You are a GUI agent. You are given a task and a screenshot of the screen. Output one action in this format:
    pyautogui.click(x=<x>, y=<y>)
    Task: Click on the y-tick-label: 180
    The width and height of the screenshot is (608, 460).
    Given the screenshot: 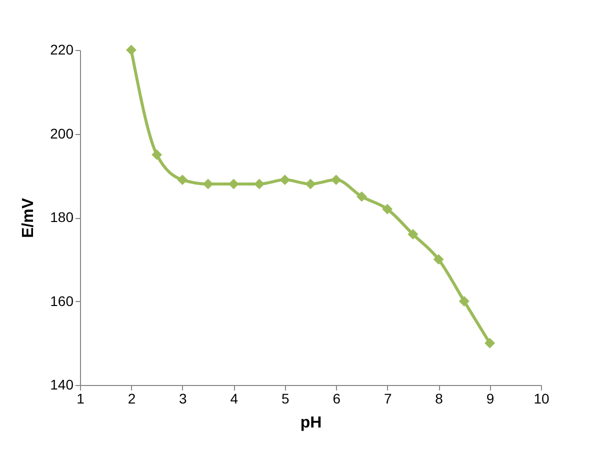 What is the action you would take?
    pyautogui.click(x=62, y=217)
    